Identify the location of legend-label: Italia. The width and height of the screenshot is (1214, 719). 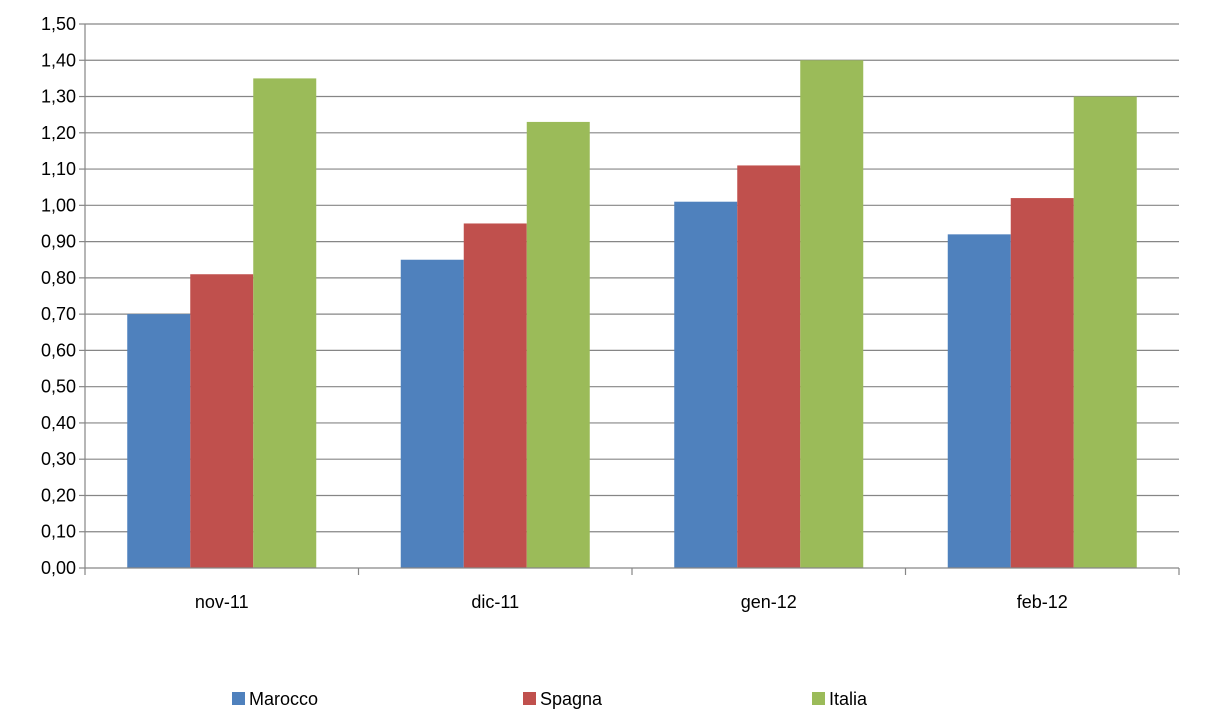
(848, 699).